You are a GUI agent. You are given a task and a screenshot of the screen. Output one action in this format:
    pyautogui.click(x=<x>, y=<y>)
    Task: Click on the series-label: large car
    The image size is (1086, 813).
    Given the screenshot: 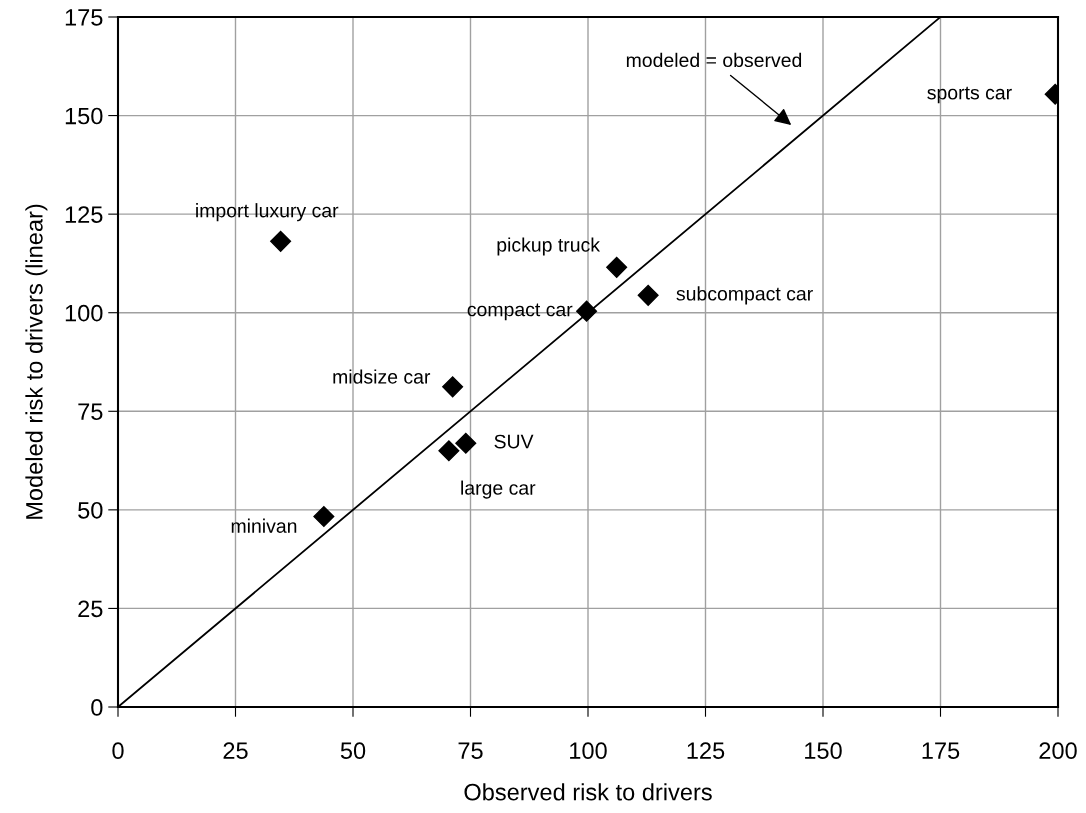 What is the action you would take?
    pyautogui.click(x=498, y=489)
    